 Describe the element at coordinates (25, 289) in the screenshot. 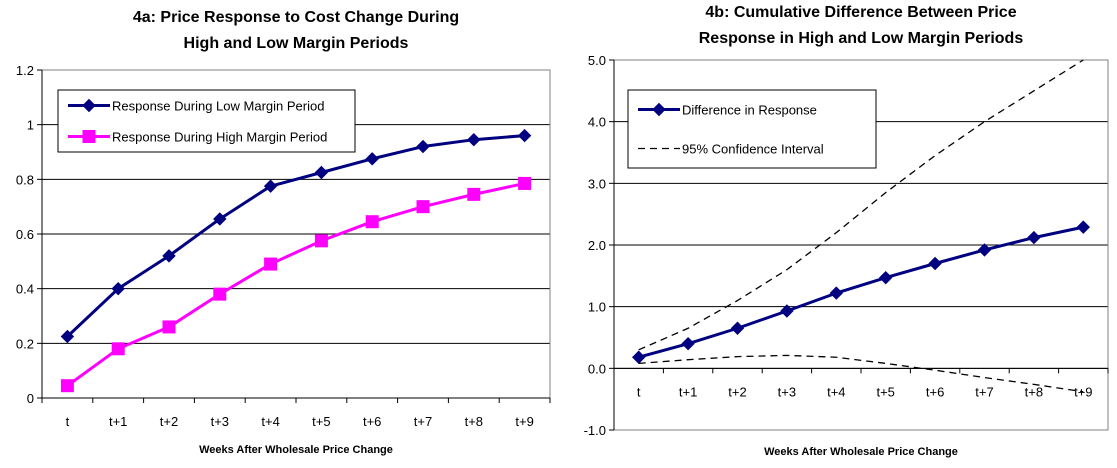

I see `y-tick-label: 0.4` at that location.